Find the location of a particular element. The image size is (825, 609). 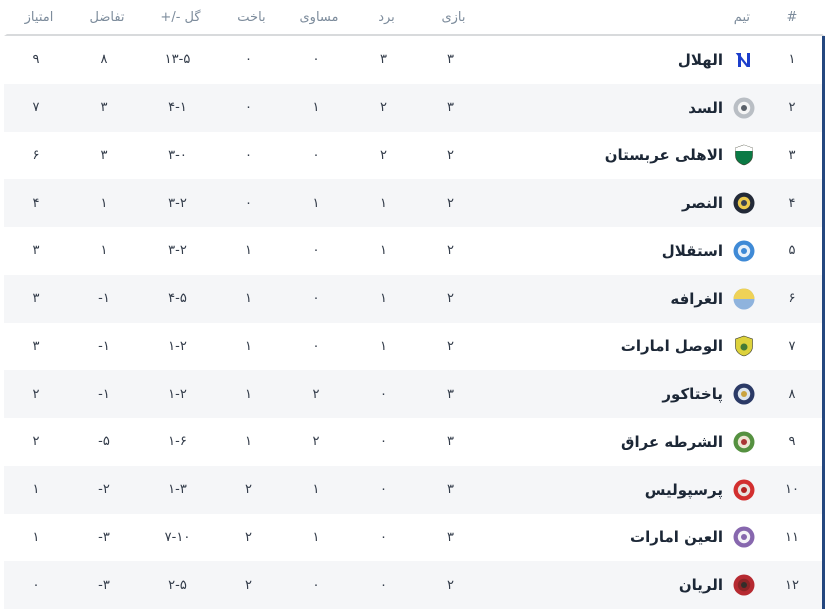

team-name: الغرافه is located at coordinates (696, 298).